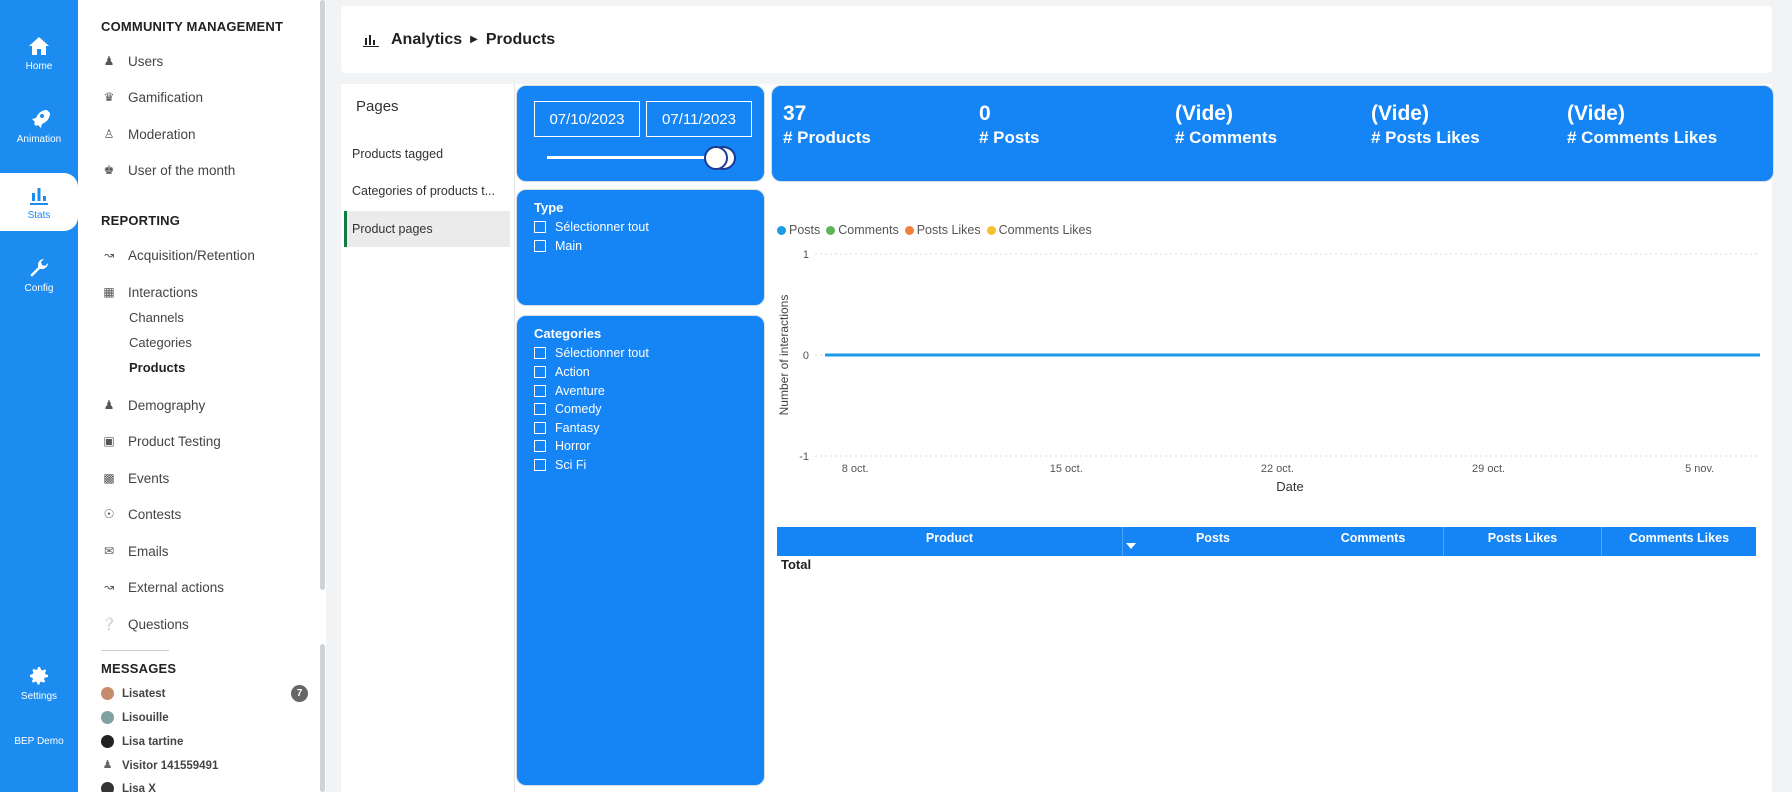  I want to click on bar-chart-icon, so click(39, 196).